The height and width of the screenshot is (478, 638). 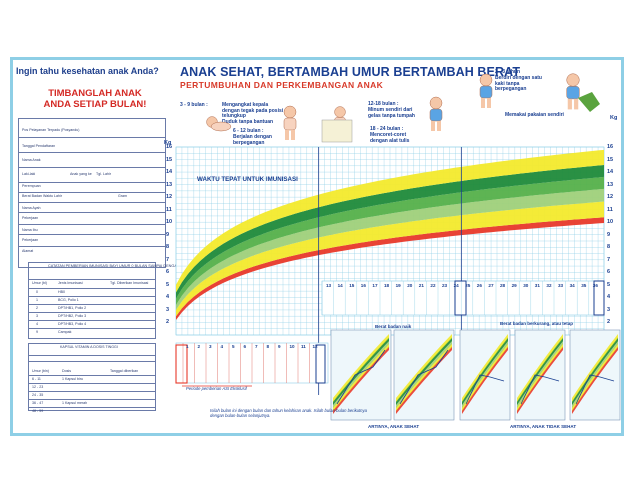 I want to click on subtitle: PERTUMBUHAN DAN PERKEMBANGAN ANAK, so click(x=282, y=85).